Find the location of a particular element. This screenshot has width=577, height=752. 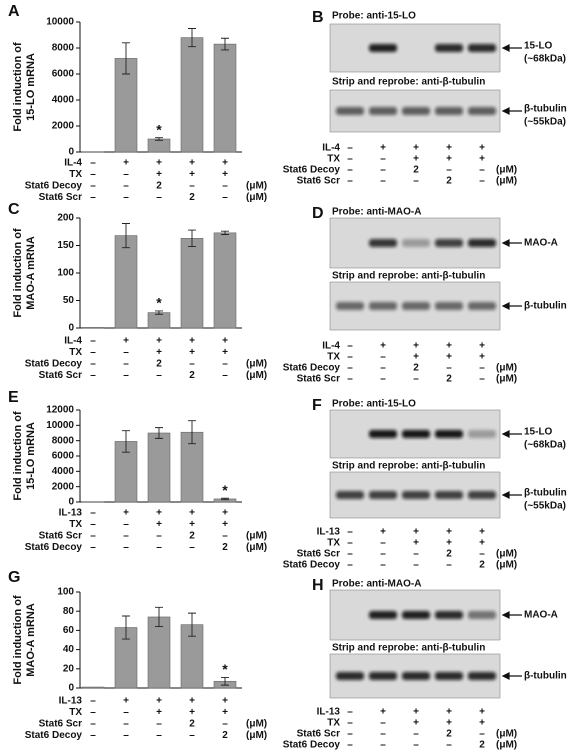

band-label: β-tubulin is located at coordinates (545, 306).